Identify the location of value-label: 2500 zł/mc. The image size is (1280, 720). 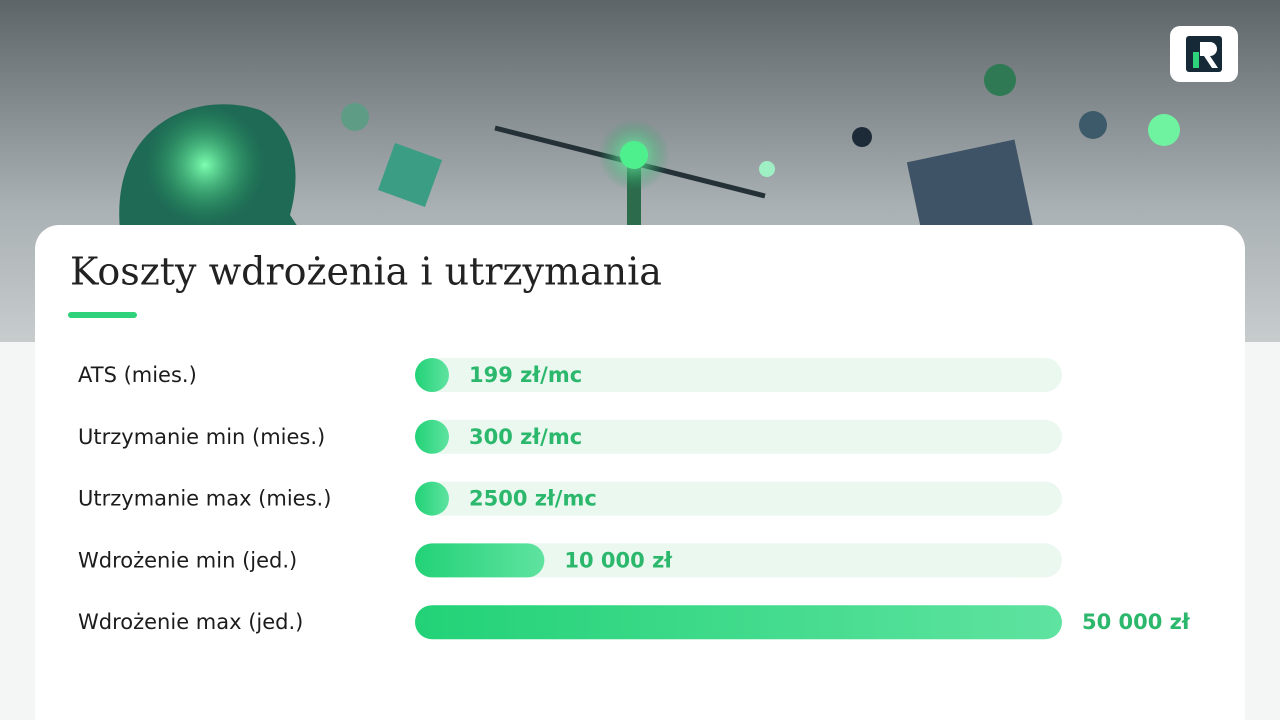
(533, 499).